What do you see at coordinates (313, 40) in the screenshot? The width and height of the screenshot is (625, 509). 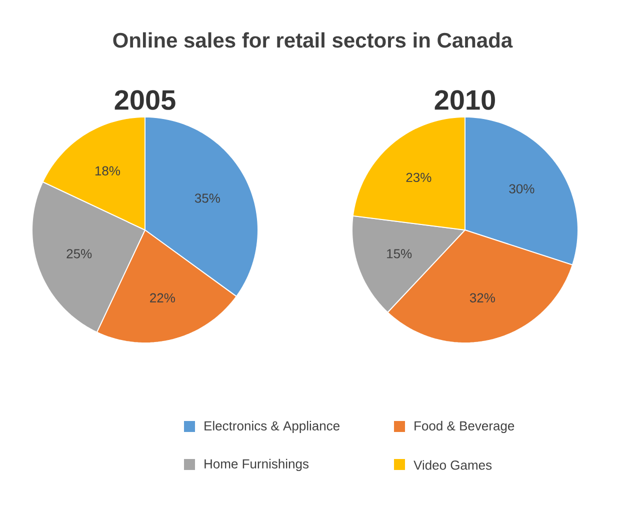 I see `chart-title: Online sales for retail sectors in Canada` at bounding box center [313, 40].